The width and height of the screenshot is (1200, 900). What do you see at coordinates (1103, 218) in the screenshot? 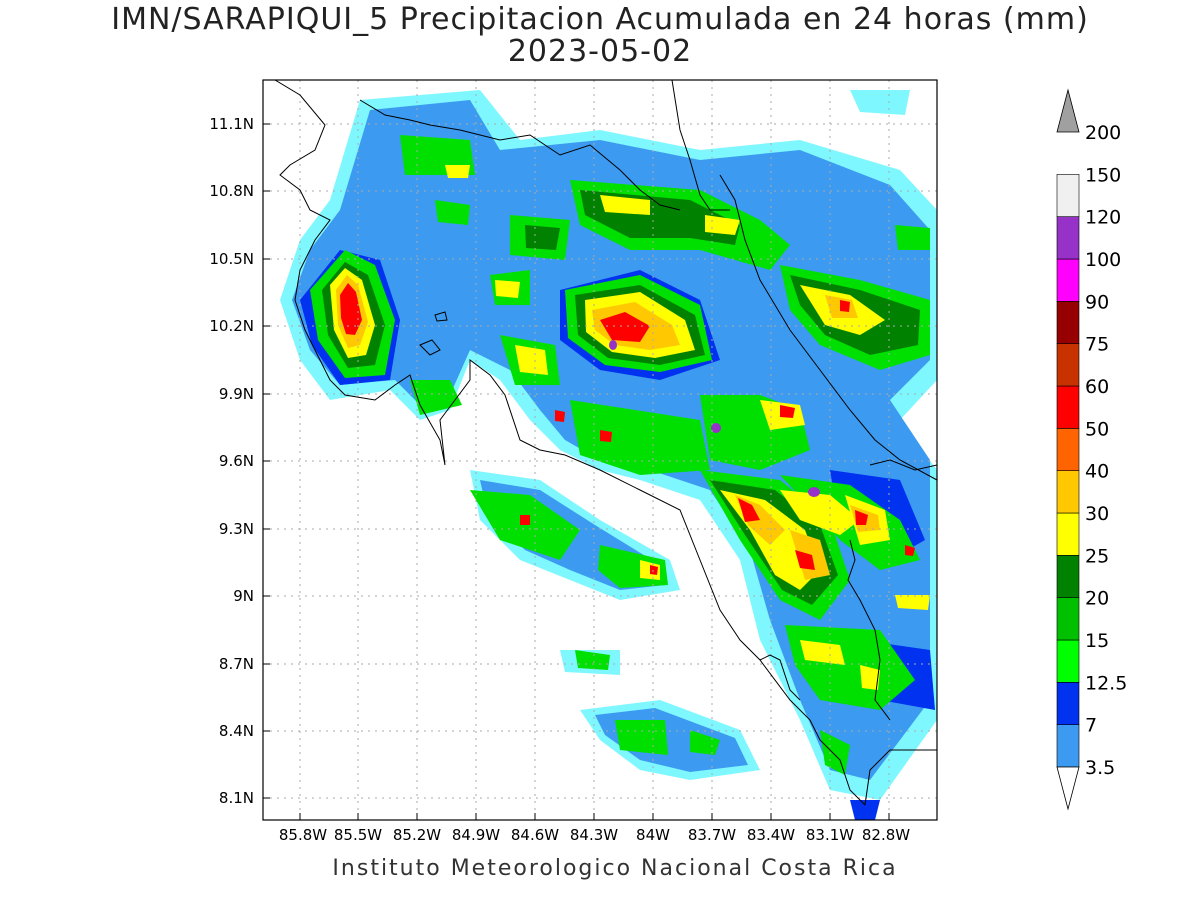
I see `colorbar-label: 120` at bounding box center [1103, 218].